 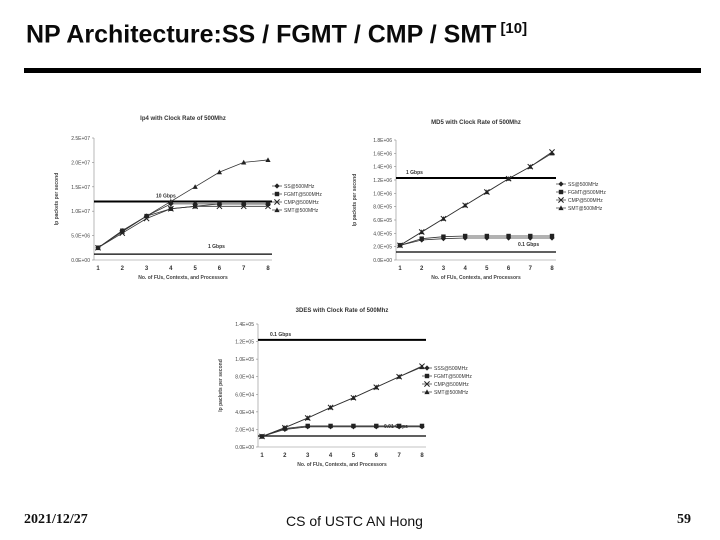 I want to click on y-tick-label: 8.0E+05, so click(x=382, y=208).